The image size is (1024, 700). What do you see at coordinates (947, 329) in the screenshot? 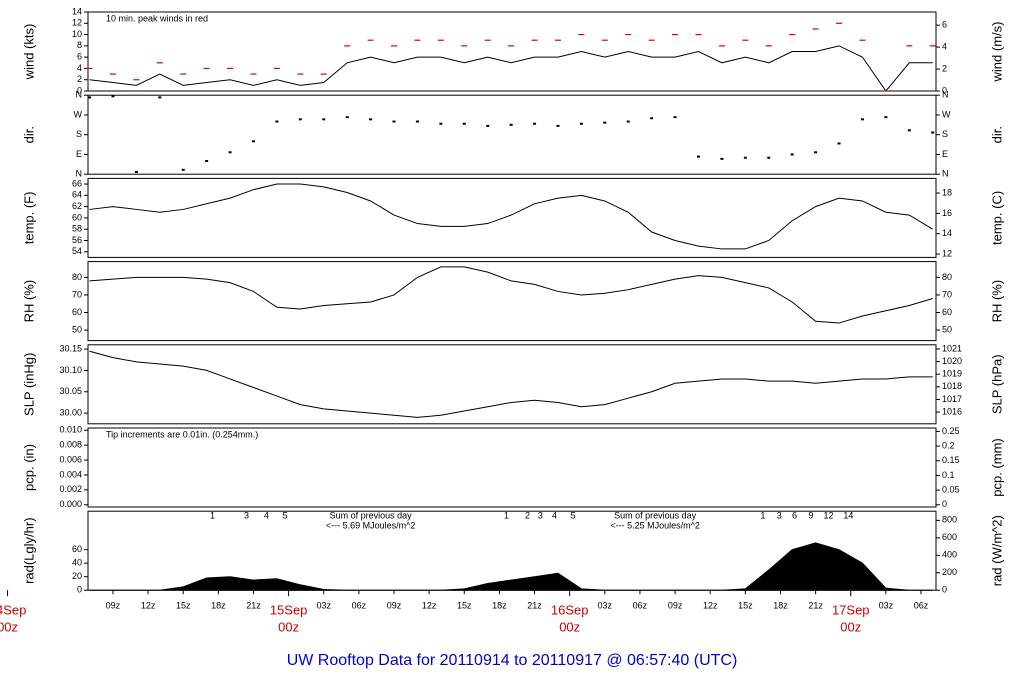
I see `y2-tick-label: 50` at bounding box center [947, 329].